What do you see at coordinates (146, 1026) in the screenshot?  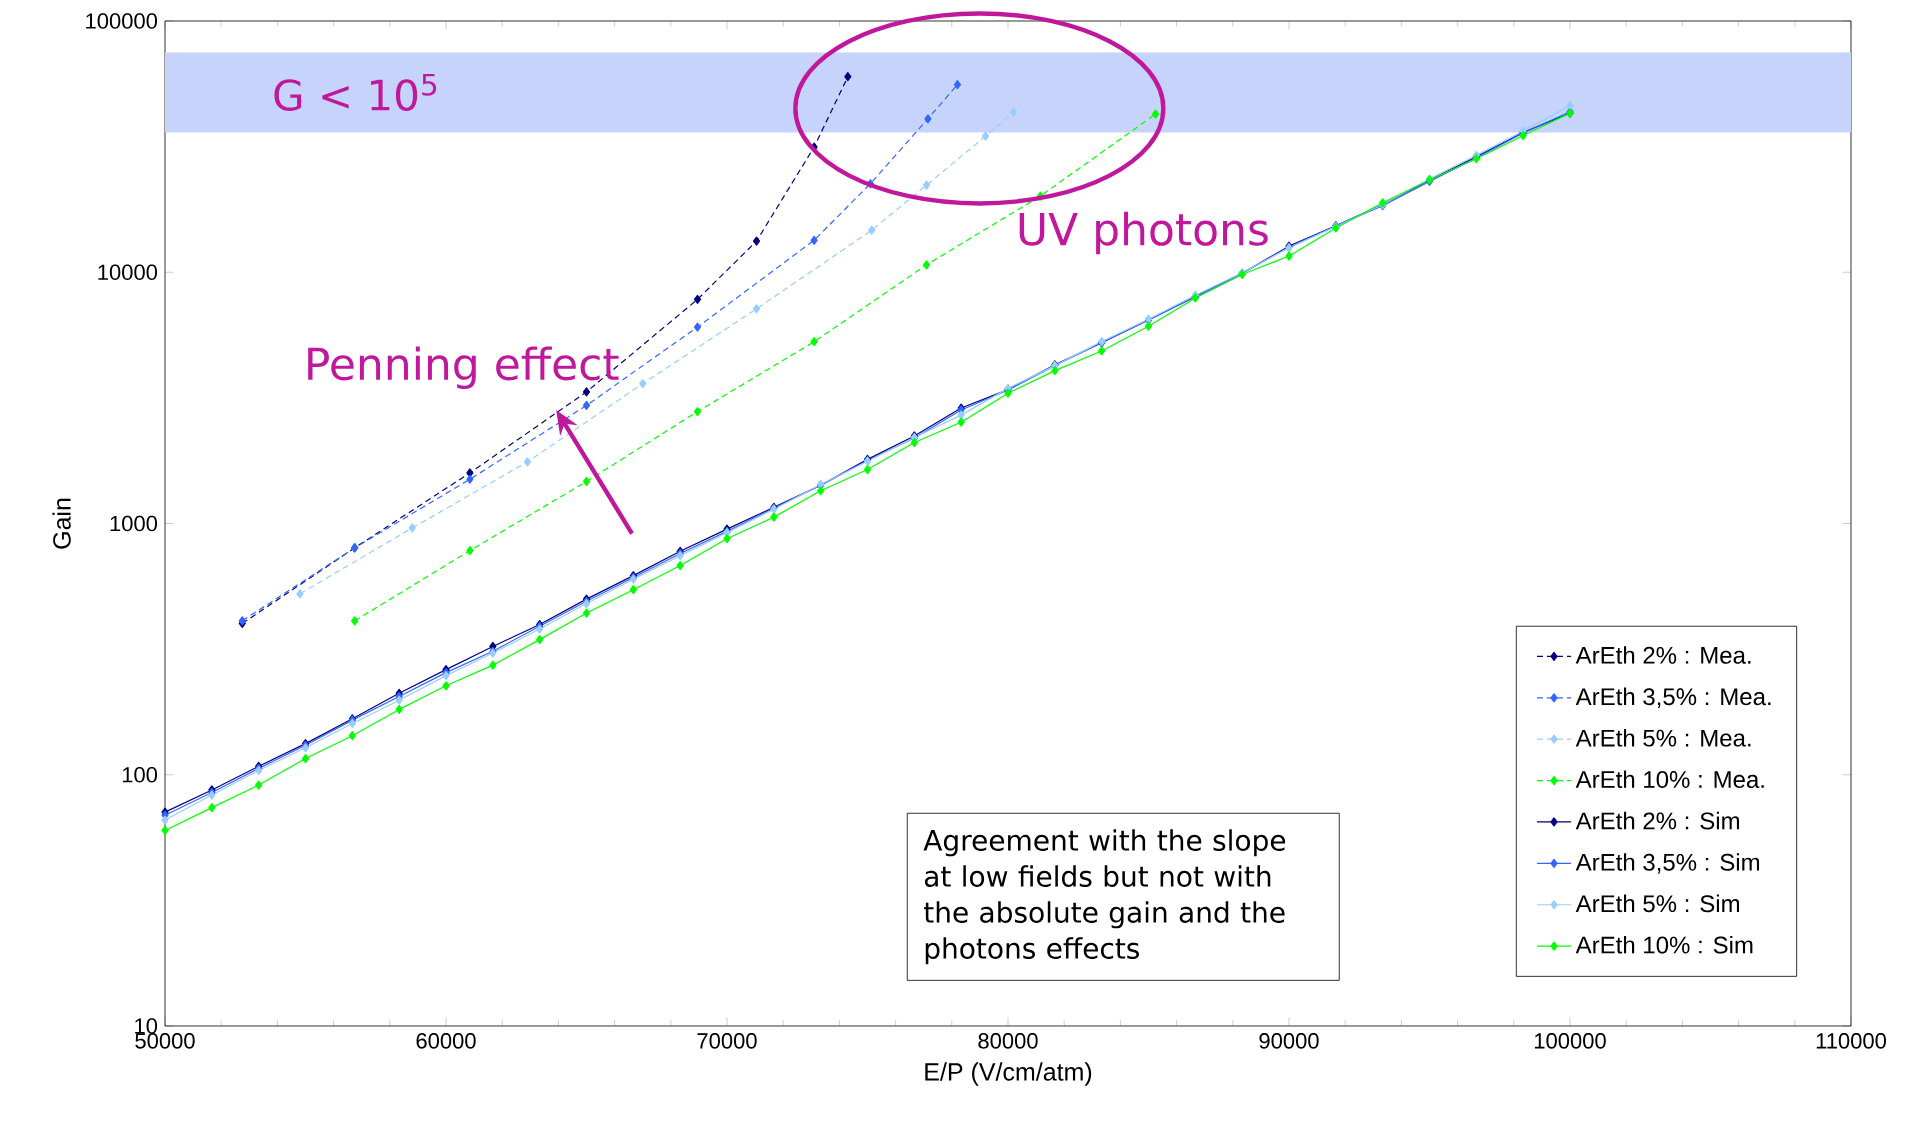 I see `y-tick-label: 10` at bounding box center [146, 1026].